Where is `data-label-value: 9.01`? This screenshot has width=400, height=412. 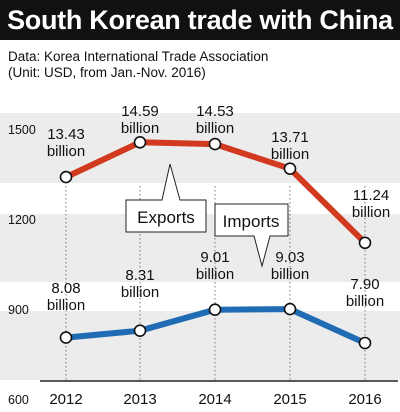
data-label-value: 9.01 is located at coordinates (214, 257).